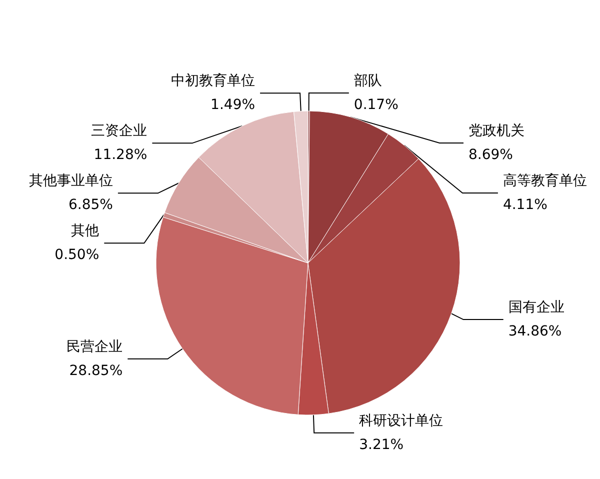 The width and height of the screenshot is (600, 479). What do you see at coordinates (70, 181) in the screenshot?
I see `slice-label: 其他事业单位` at bounding box center [70, 181].